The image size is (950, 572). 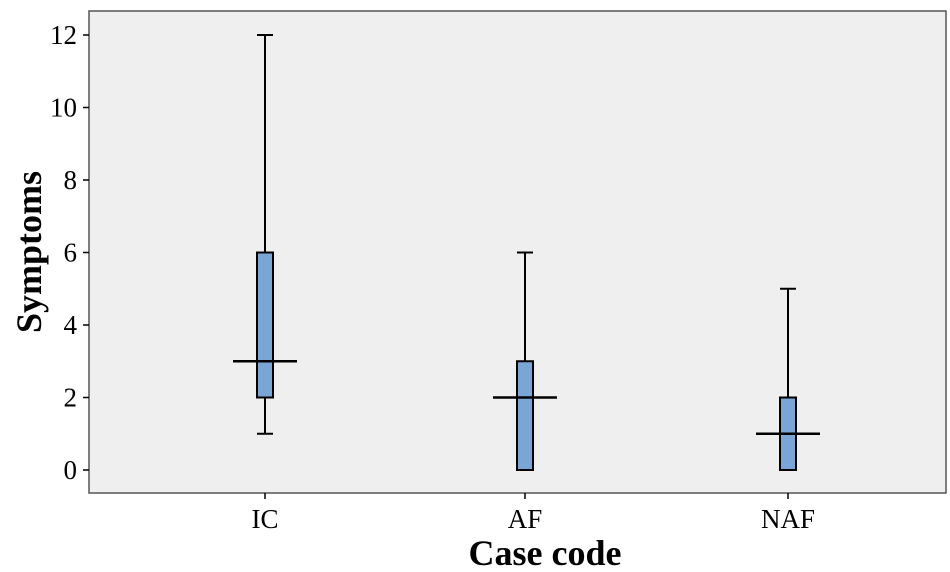 I want to click on box-af, so click(x=525, y=361).